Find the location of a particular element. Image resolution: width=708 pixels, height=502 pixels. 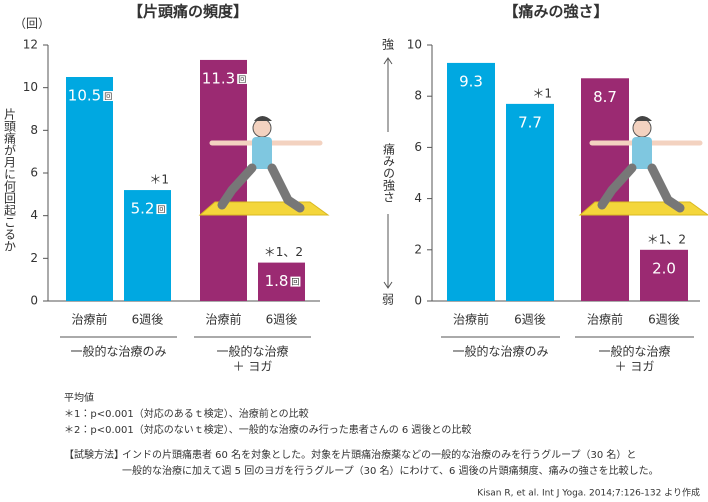

arrow is located at coordinates (388, 173).